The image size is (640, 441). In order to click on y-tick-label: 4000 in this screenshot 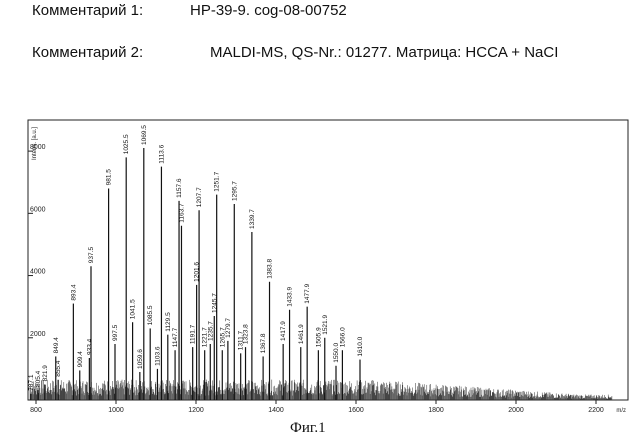, I will do `click(38, 272)`.